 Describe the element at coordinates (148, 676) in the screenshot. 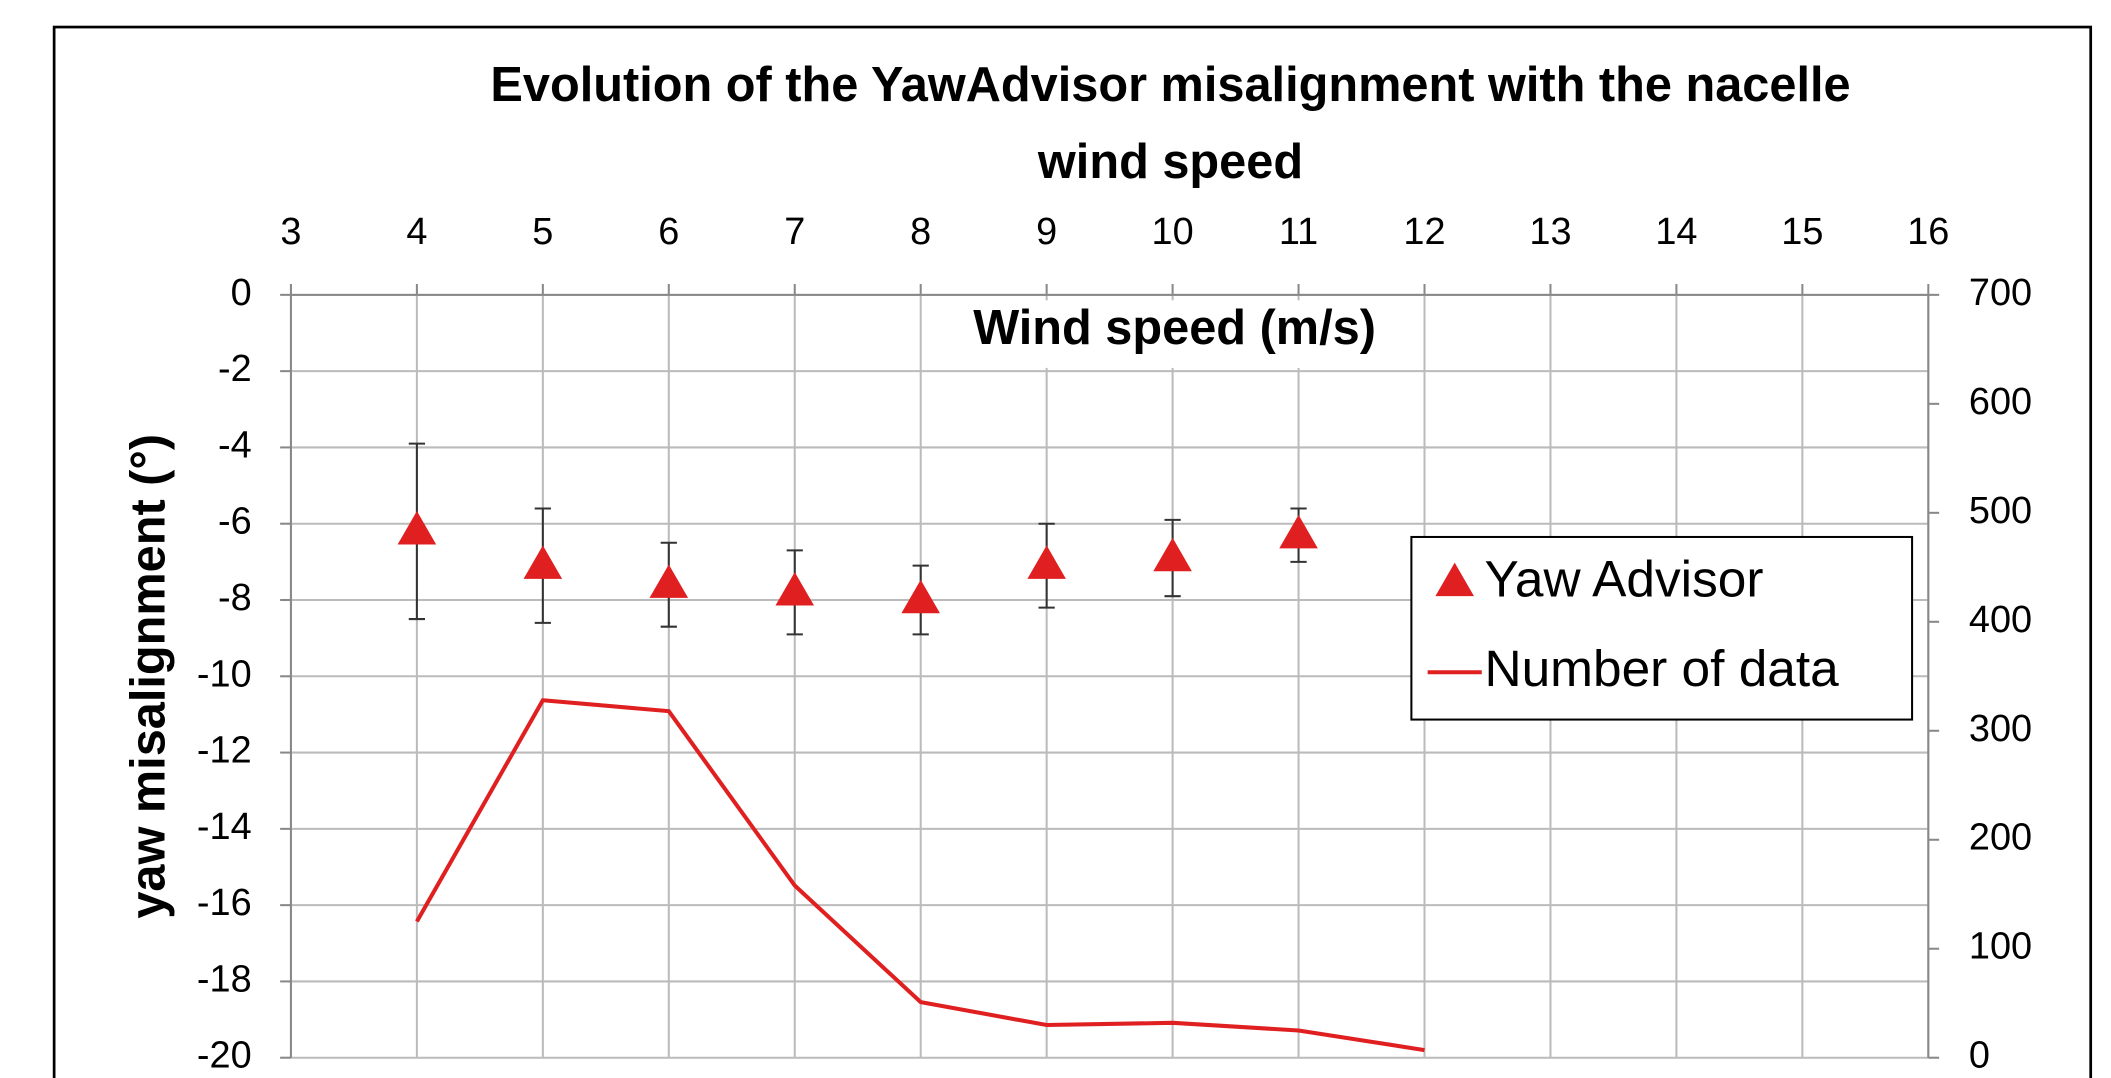

I see `y-axis-label: yaw misalignment (°)` at that location.